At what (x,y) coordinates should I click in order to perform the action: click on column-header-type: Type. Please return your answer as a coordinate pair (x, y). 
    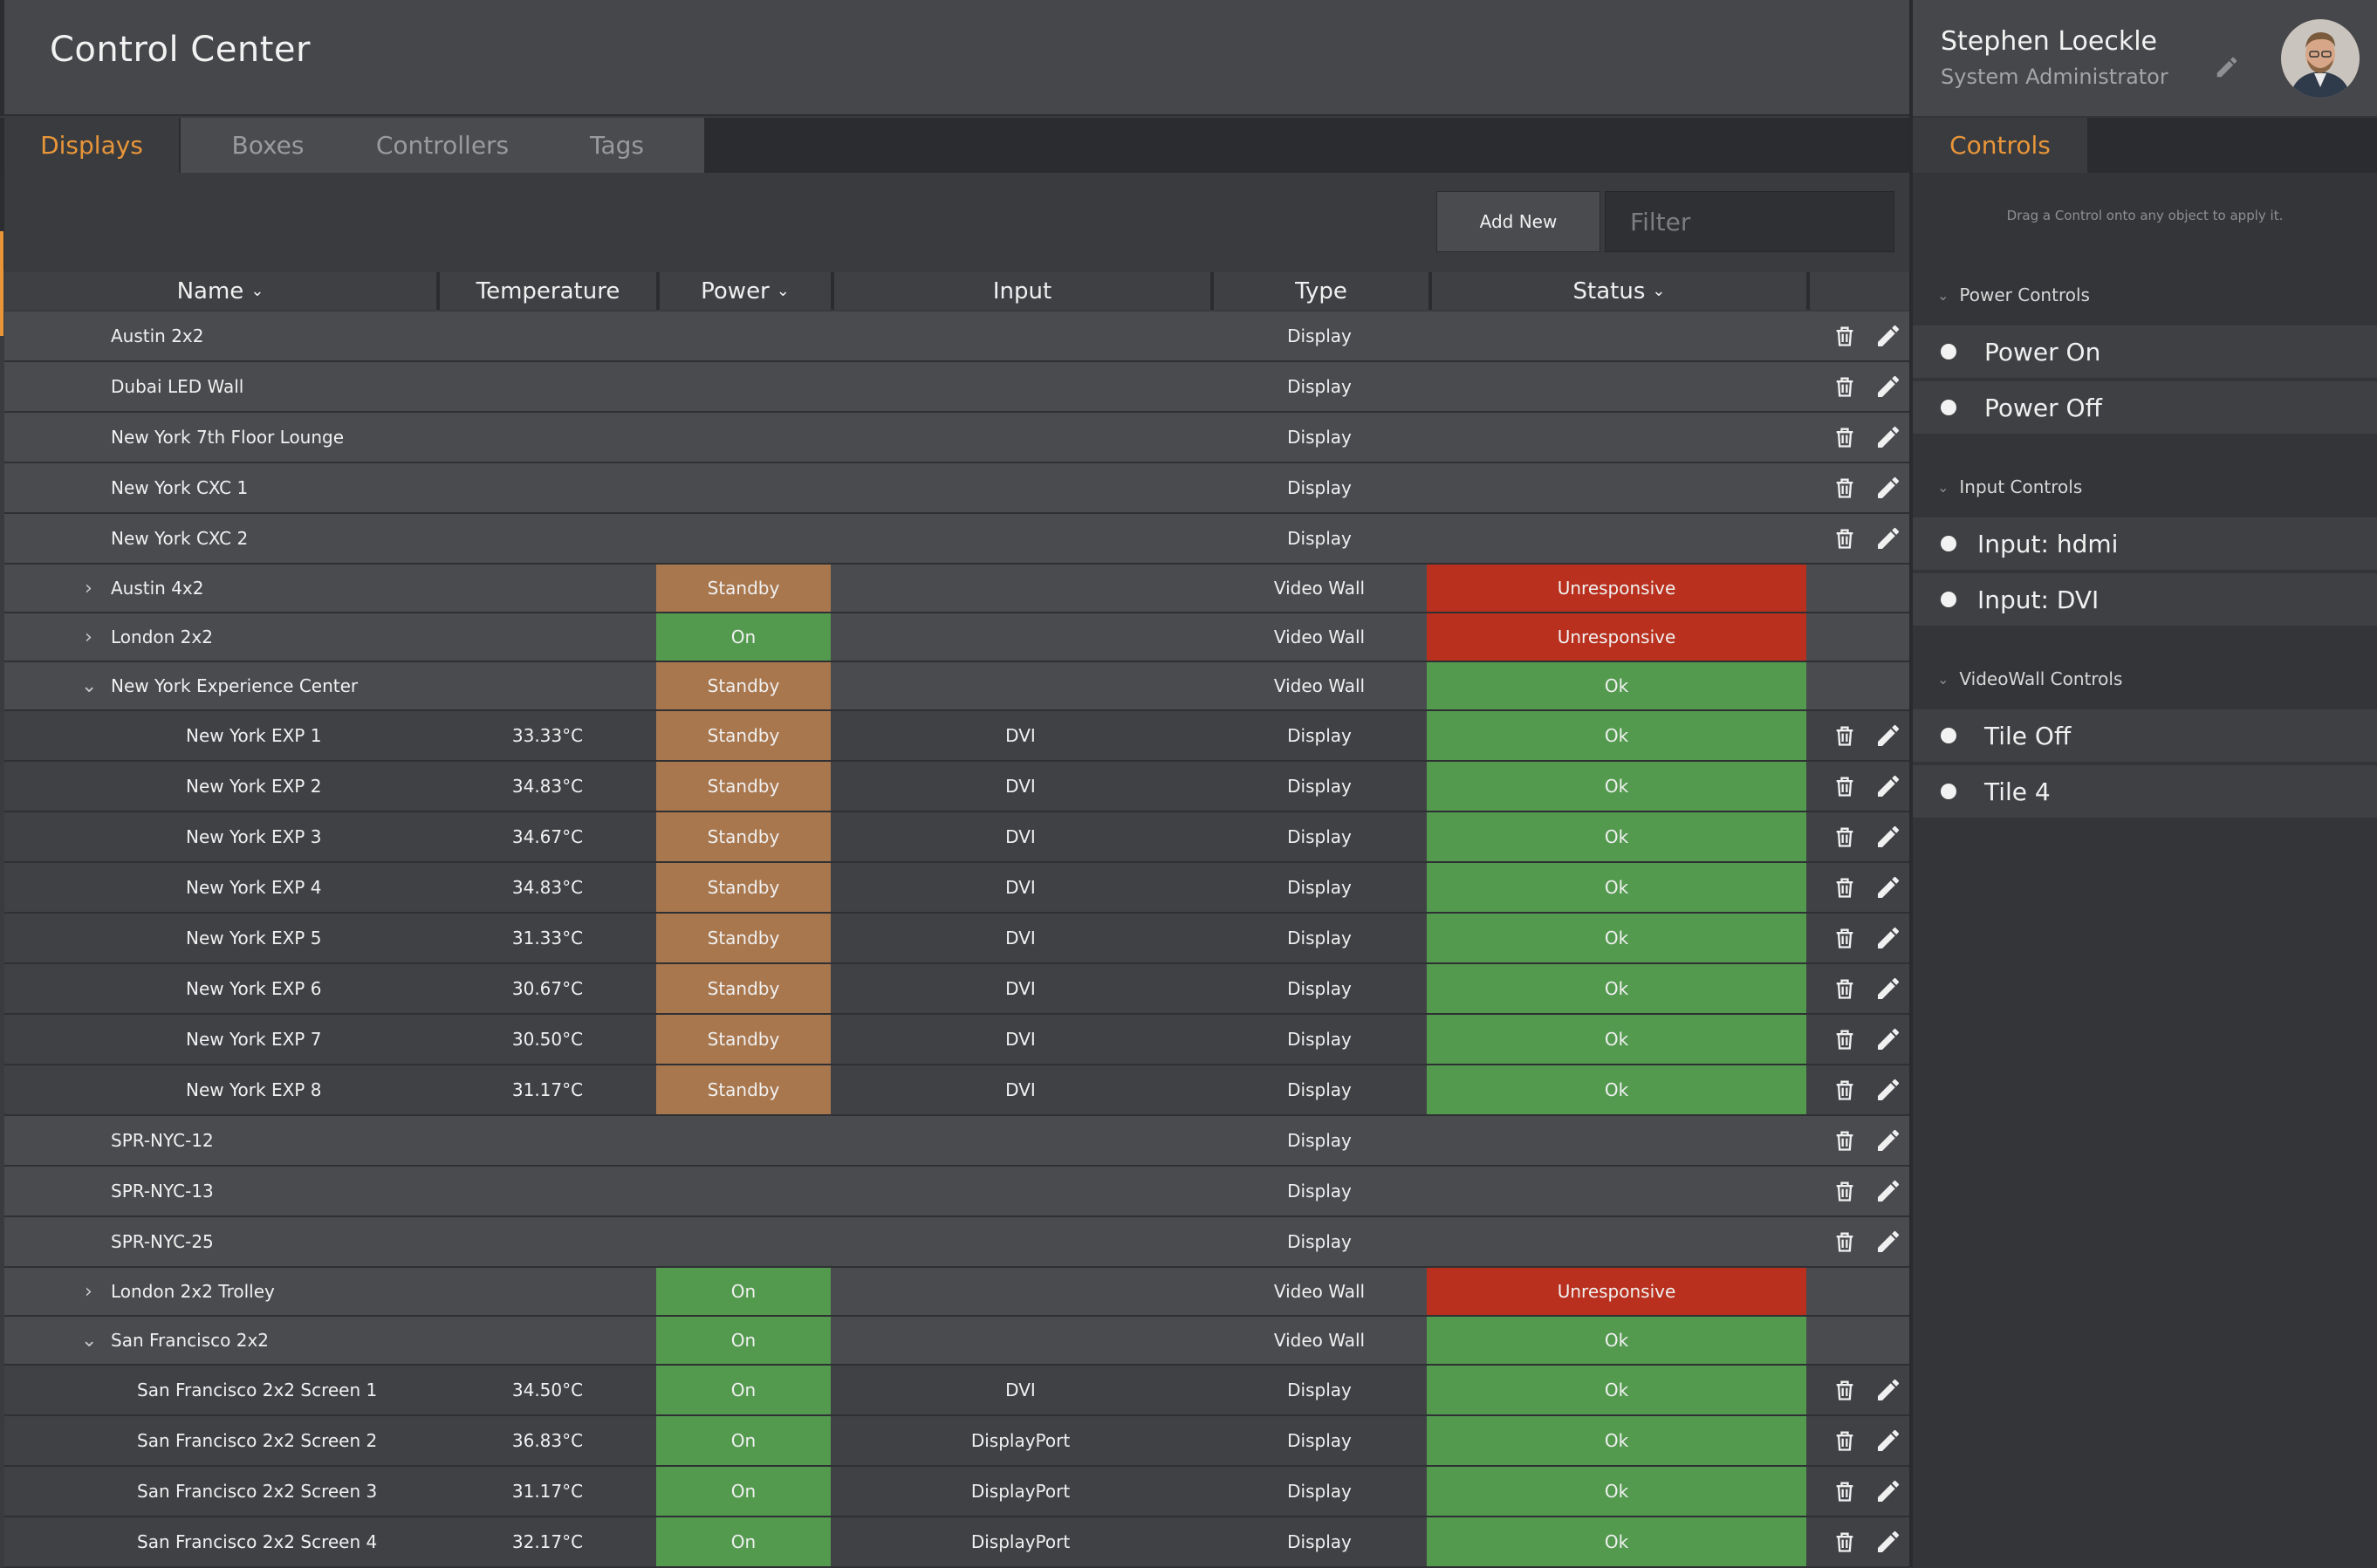
    Looking at the image, I should click on (1321, 291).